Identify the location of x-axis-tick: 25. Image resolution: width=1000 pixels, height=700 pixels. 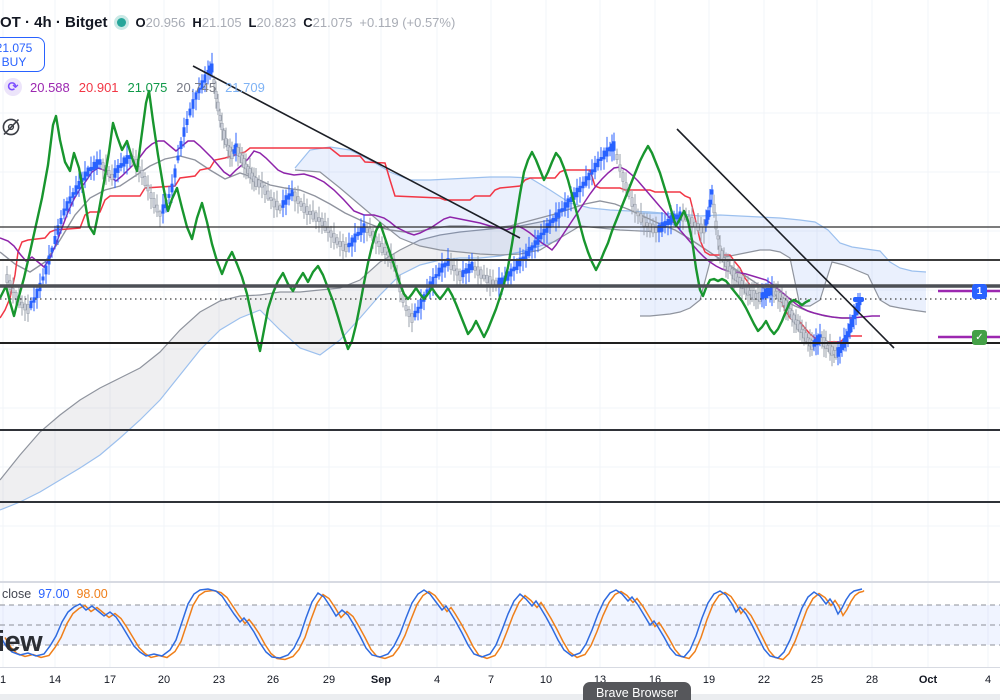
(817, 680).